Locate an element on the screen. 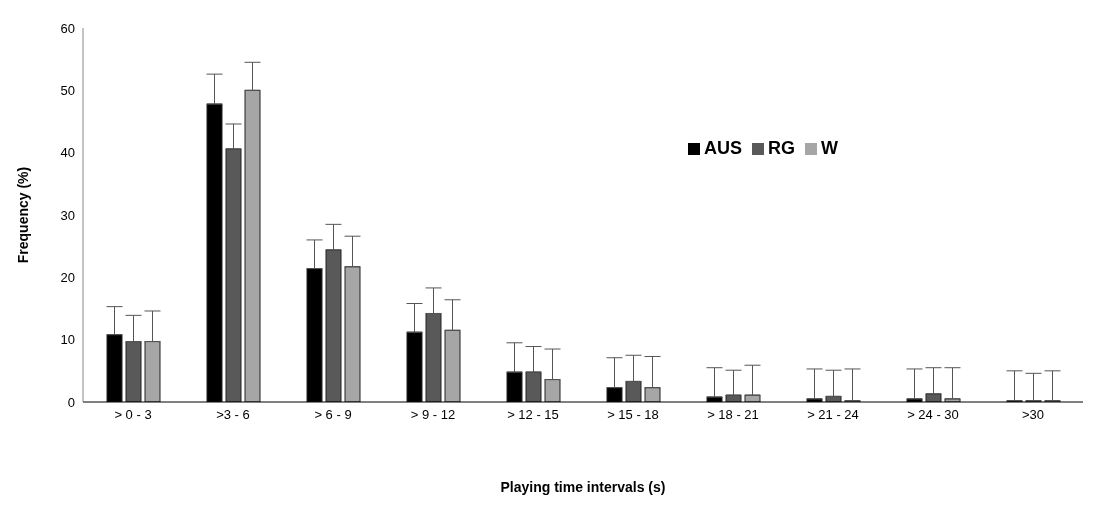 The image size is (1099, 532). x-tick-label: > 0 - 3 is located at coordinates (133, 415).